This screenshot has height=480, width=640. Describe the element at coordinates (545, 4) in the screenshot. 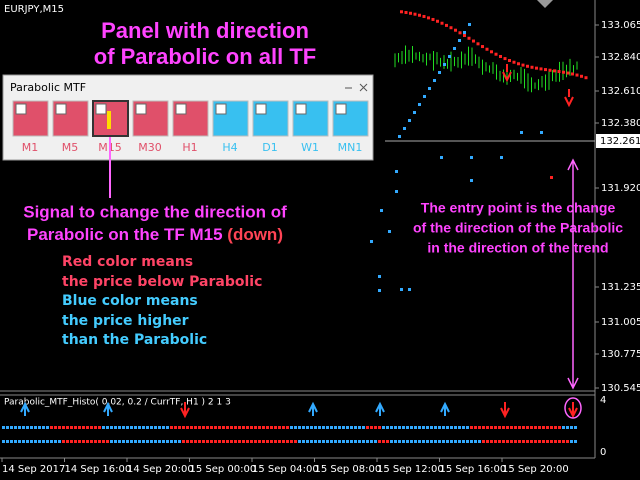

I see `scroll-marker` at that location.